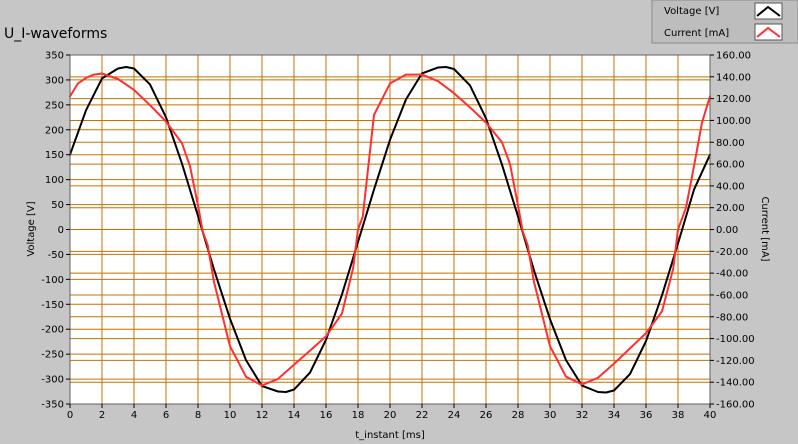 This screenshot has height=444, width=798. Describe the element at coordinates (166, 415) in the screenshot. I see `x-tick-label: 6` at that location.